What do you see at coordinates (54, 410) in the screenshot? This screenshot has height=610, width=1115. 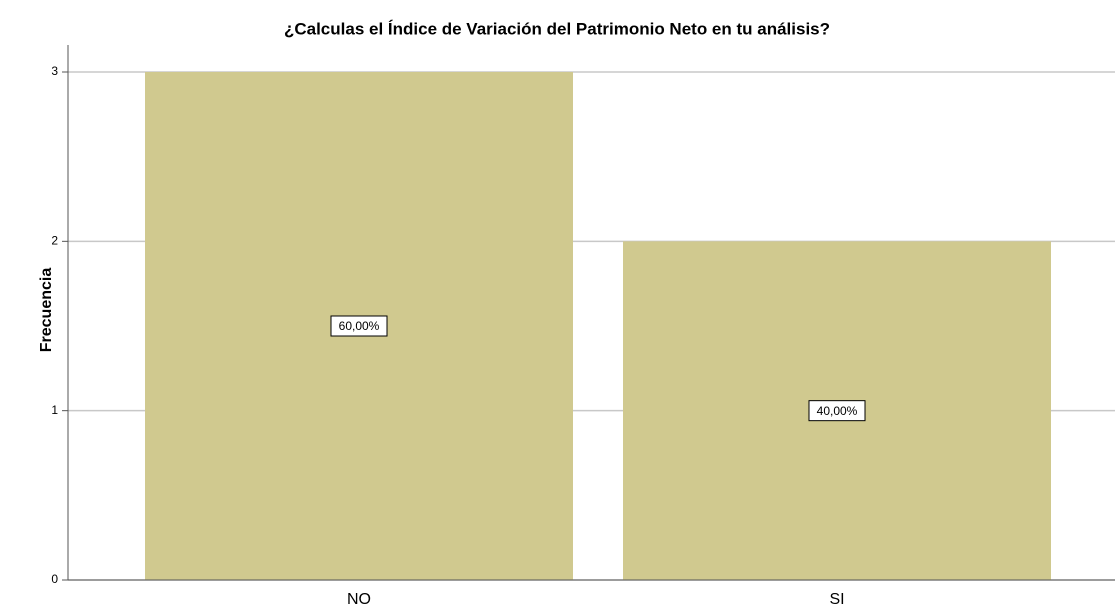 I see `y-tick-label: 1` at bounding box center [54, 410].